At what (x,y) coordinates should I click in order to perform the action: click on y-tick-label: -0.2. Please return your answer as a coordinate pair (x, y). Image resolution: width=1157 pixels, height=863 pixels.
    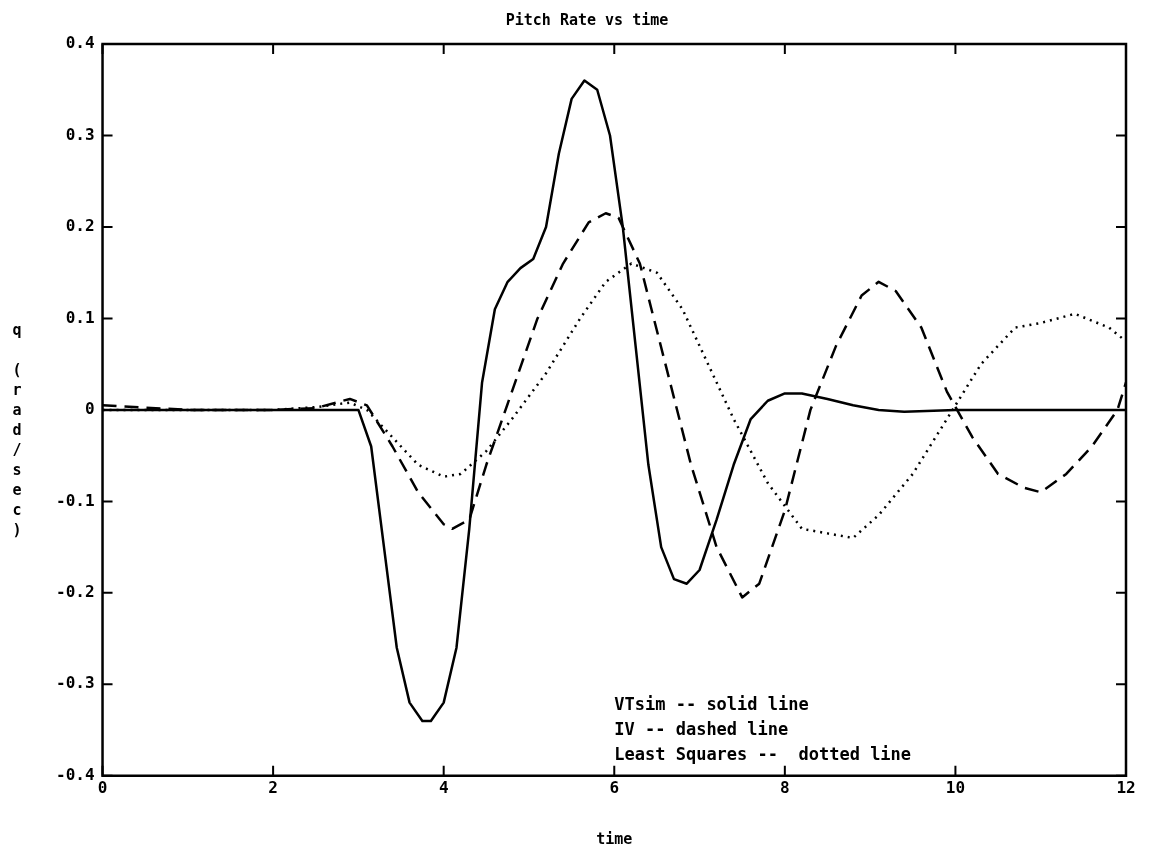
    Looking at the image, I should click on (75, 592).